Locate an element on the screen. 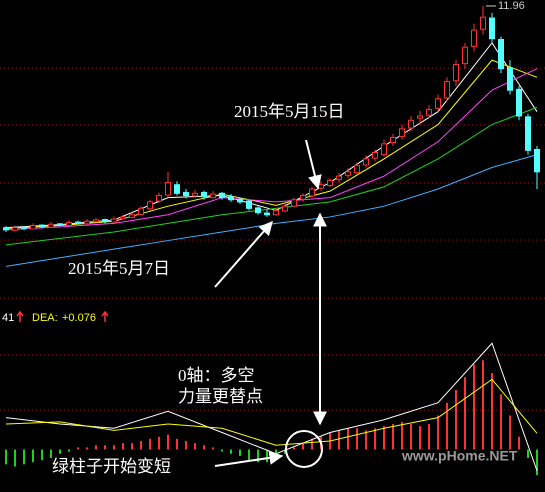 This screenshot has width=545, height=492. highlight-circle is located at coordinates (304, 449).